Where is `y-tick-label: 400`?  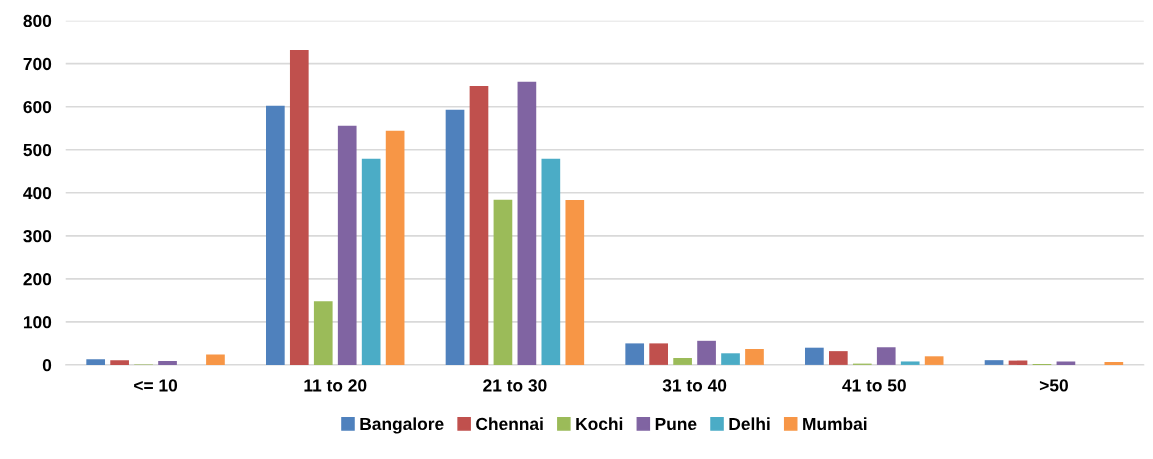
y-tick-label: 400 is located at coordinates (37, 193).